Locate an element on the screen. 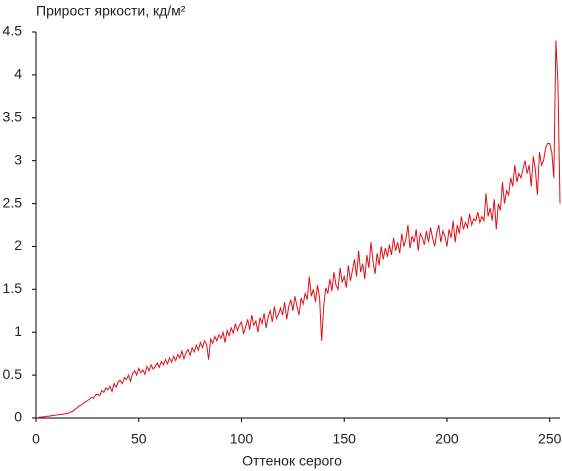 The width and height of the screenshot is (562, 471). x-tick-label: 150 is located at coordinates (345, 439).